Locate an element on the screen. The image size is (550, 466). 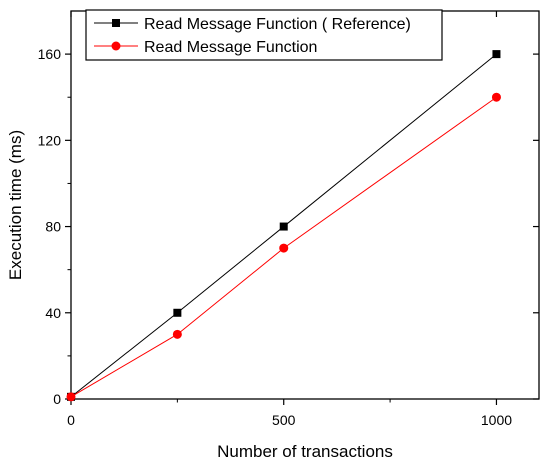
legend-box is located at coordinates (264, 35).